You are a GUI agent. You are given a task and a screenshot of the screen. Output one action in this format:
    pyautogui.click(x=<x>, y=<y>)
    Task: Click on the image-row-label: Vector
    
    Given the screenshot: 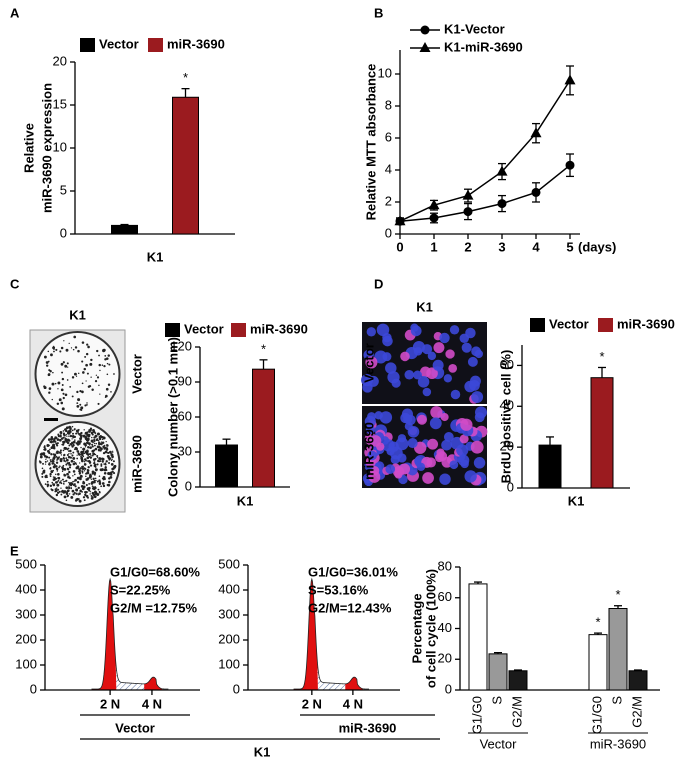 What is the action you would take?
    pyautogui.click(x=136, y=374)
    